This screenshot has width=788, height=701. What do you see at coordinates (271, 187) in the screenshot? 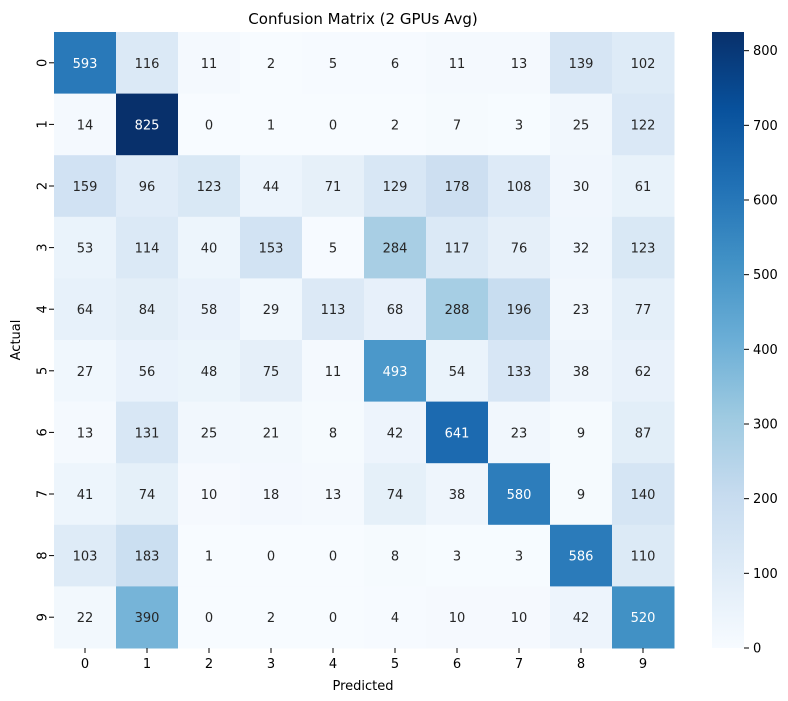
I see `cell-value-label: 44` at bounding box center [271, 187].